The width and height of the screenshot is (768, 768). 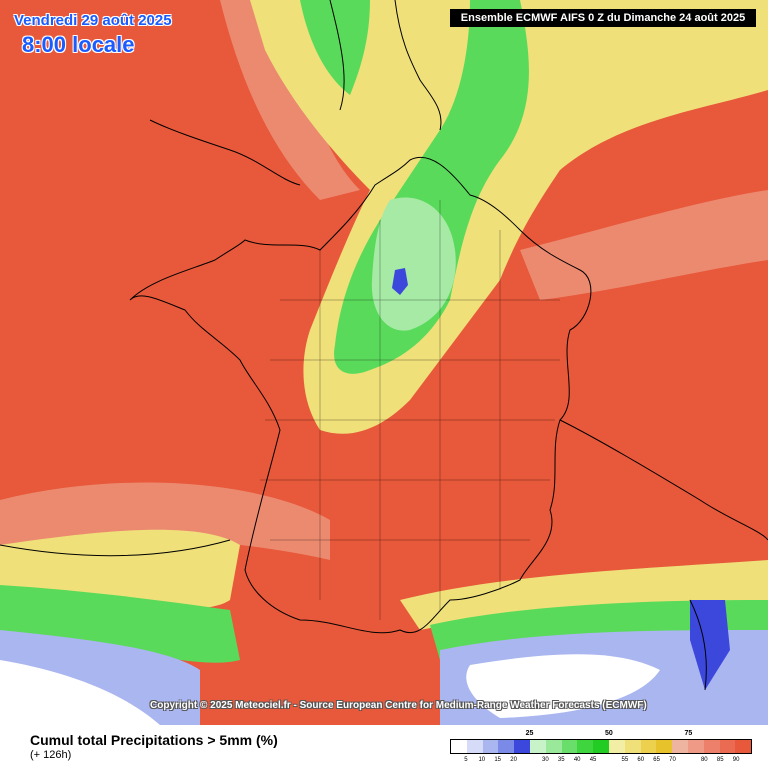 I want to click on zone-white-southwest, so click(x=80, y=692).